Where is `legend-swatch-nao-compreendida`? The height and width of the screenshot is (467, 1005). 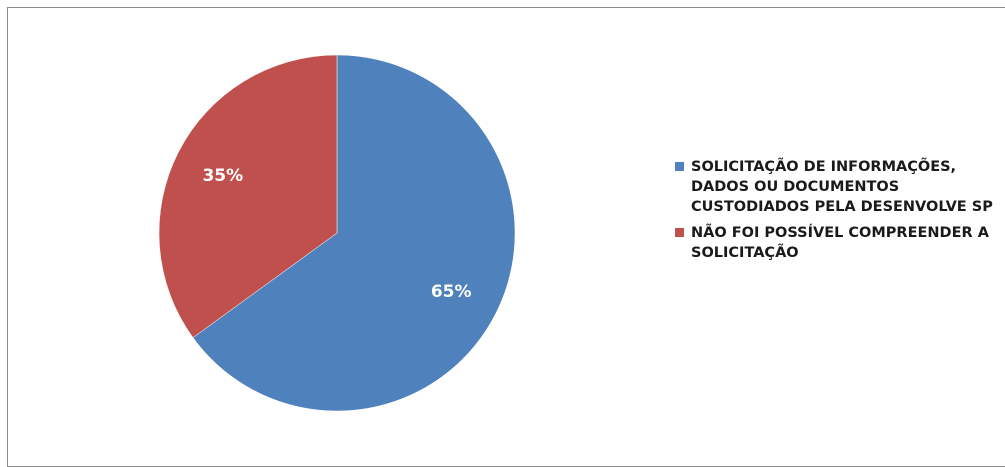
legend-swatch-nao-compreendida is located at coordinates (679, 232).